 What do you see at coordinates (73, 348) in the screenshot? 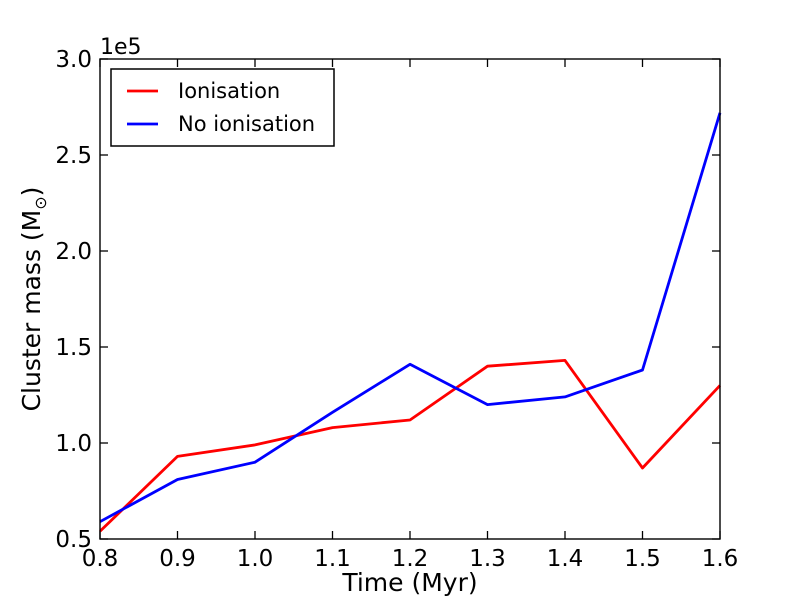
I see `y-tick-label: 1.5` at bounding box center [73, 348].